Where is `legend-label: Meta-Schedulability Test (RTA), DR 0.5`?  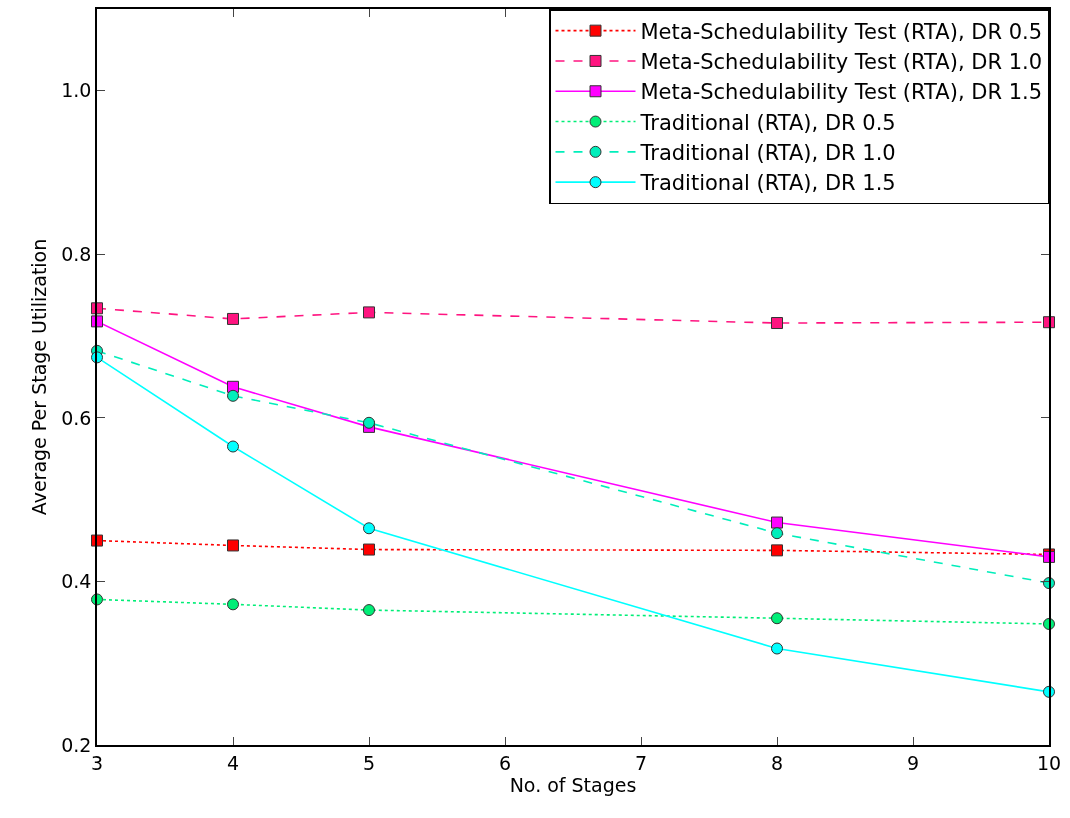 legend-label: Meta-Schedulability Test (RTA), DR 0.5 is located at coordinates (841, 31).